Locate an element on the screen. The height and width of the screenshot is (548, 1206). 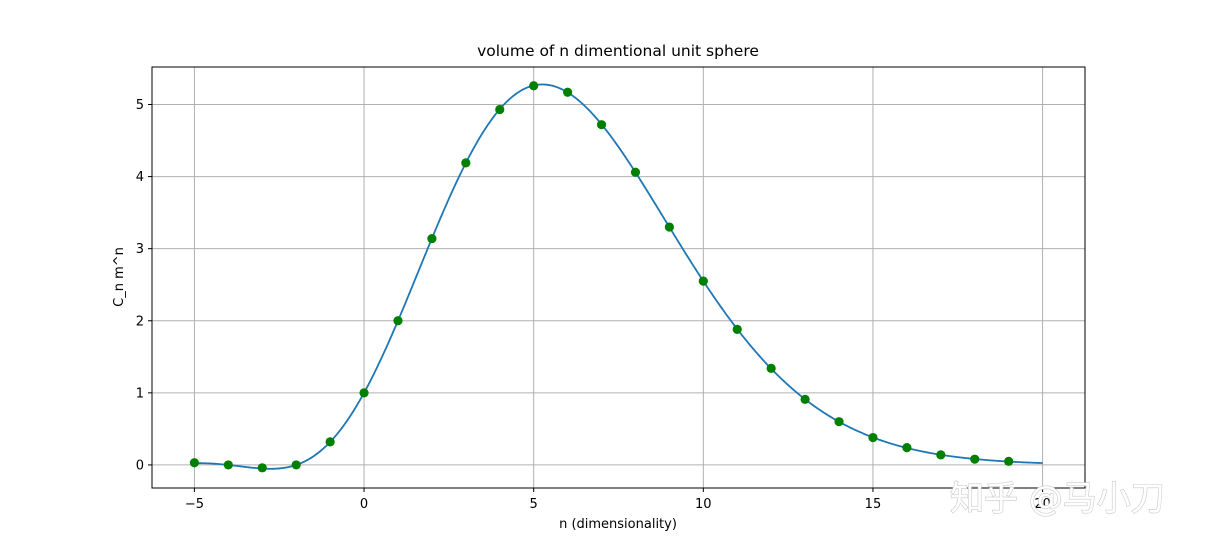
x-tick-label: 15 is located at coordinates (873, 504).